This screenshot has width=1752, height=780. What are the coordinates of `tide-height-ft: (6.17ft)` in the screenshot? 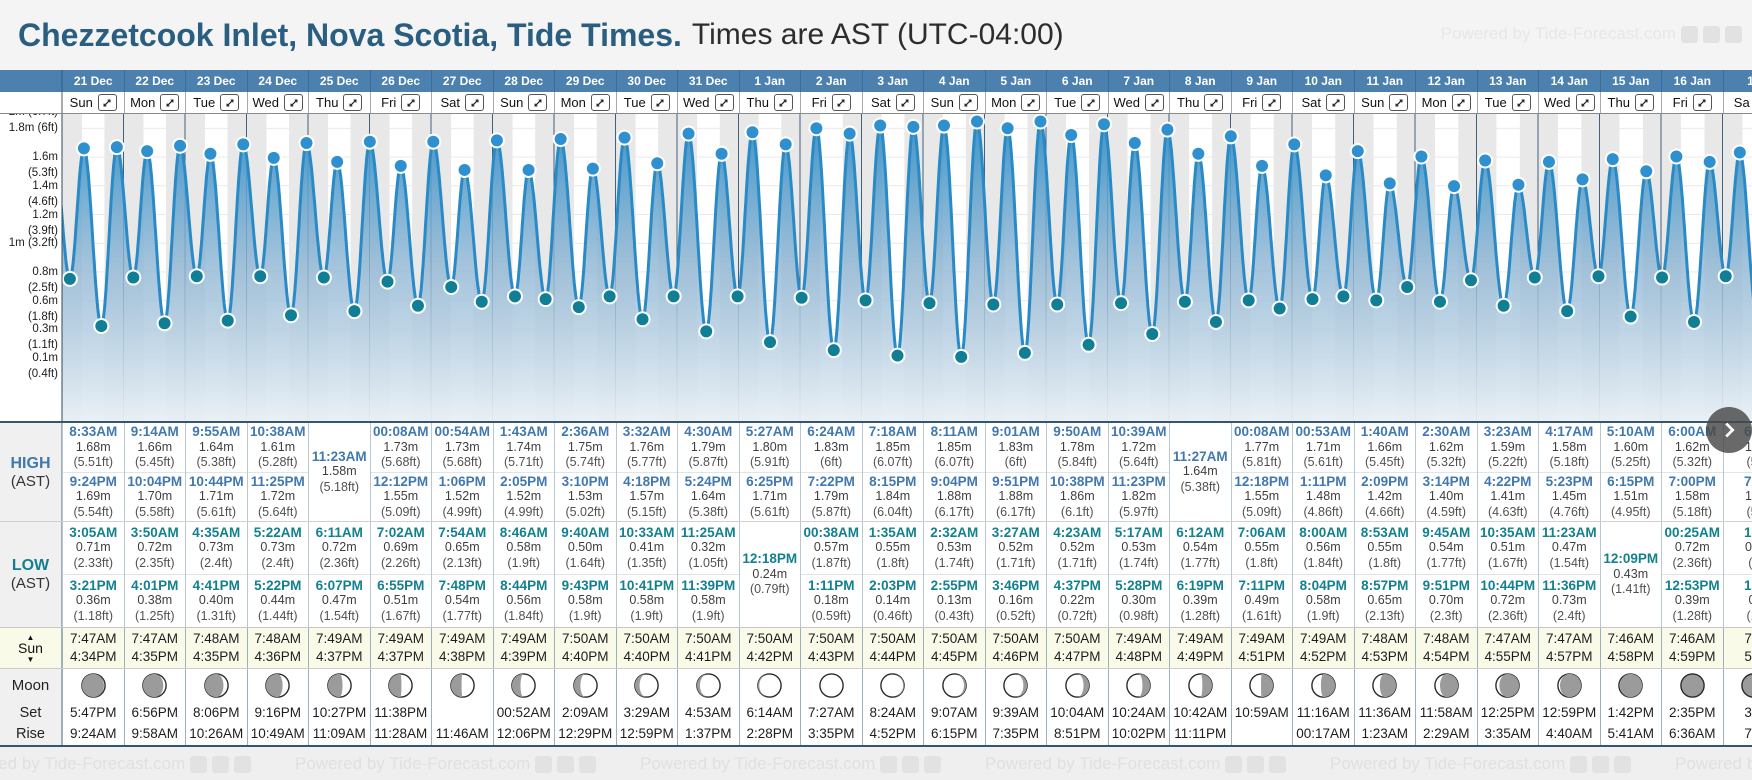 It's located at (954, 511).